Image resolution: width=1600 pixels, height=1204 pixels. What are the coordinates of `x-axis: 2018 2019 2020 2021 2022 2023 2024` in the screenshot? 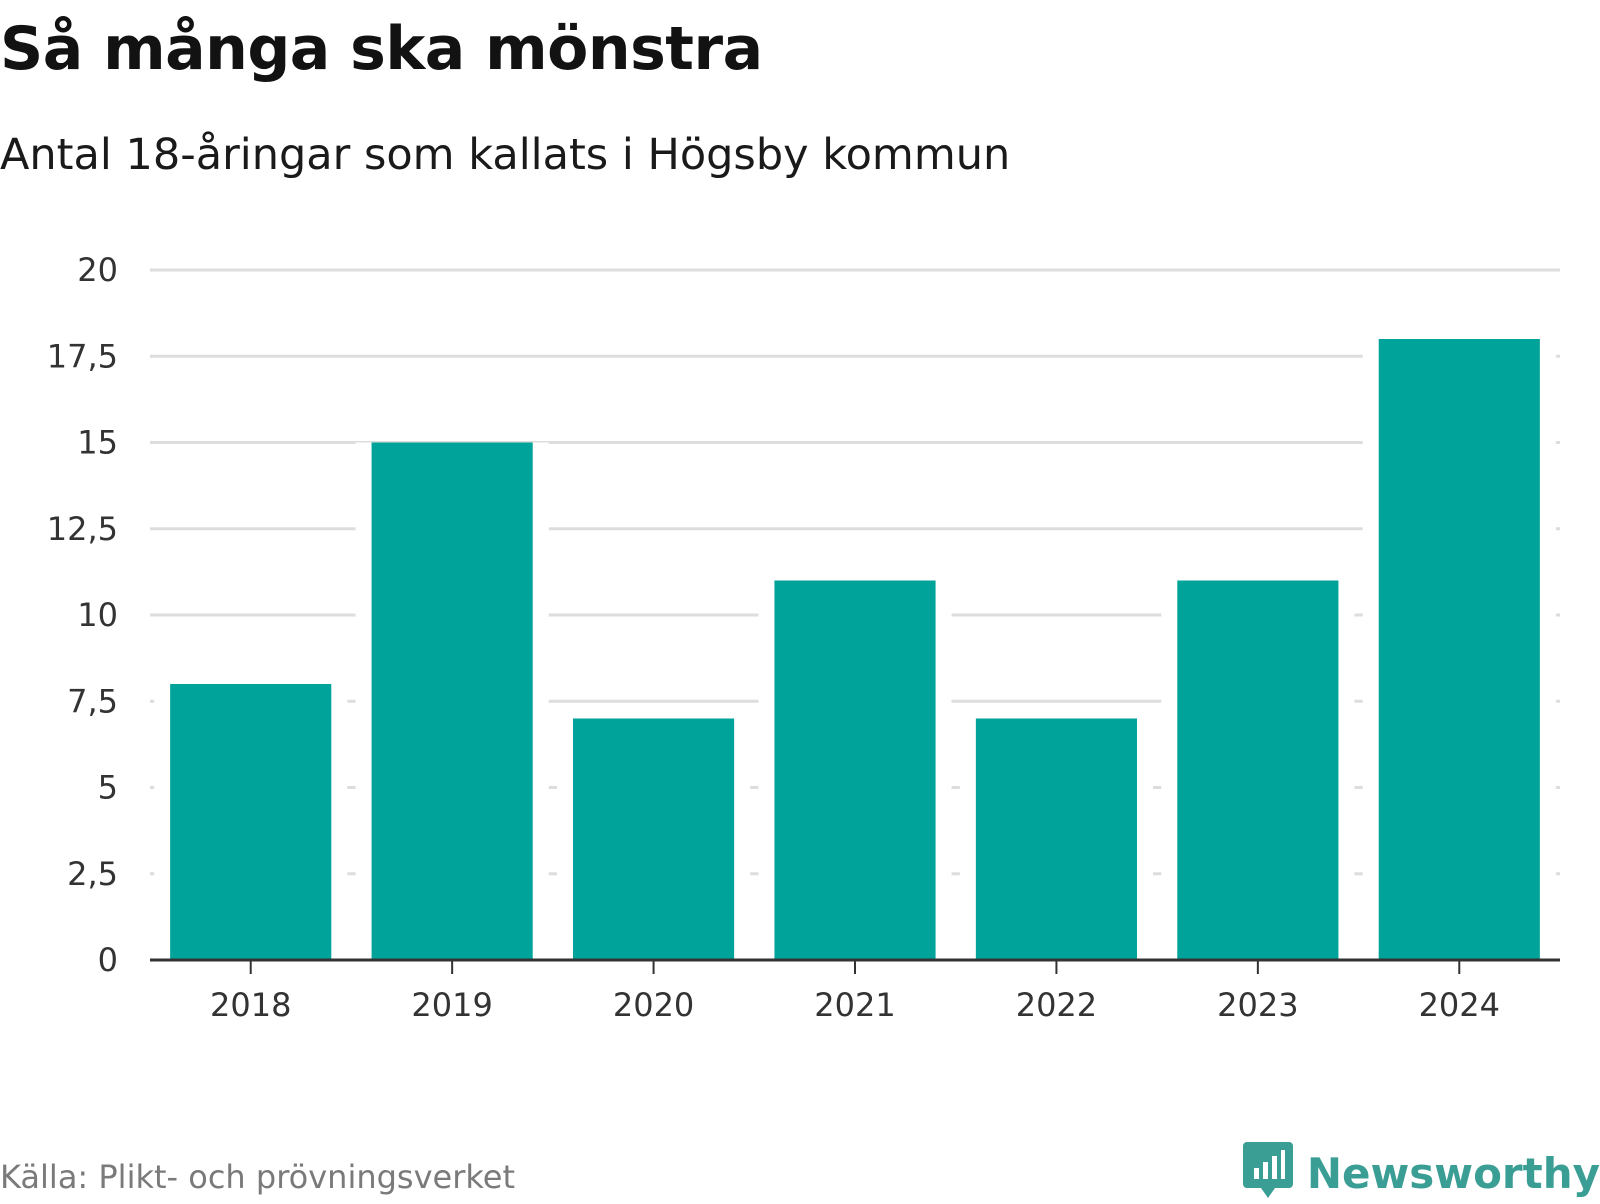 It's located at (855, 991).